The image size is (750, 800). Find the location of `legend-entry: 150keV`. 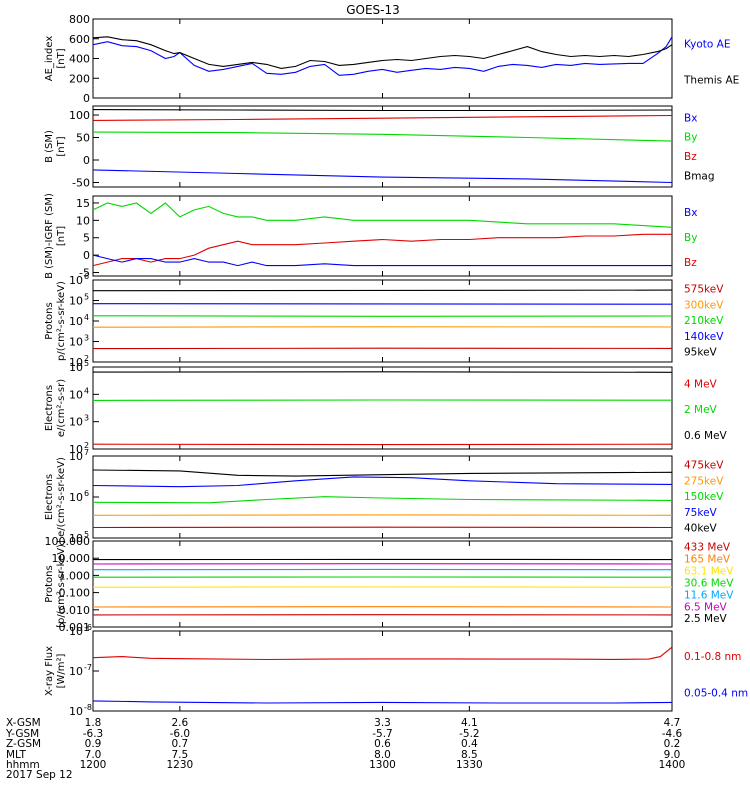

legend-entry: 150keV is located at coordinates (704, 497).